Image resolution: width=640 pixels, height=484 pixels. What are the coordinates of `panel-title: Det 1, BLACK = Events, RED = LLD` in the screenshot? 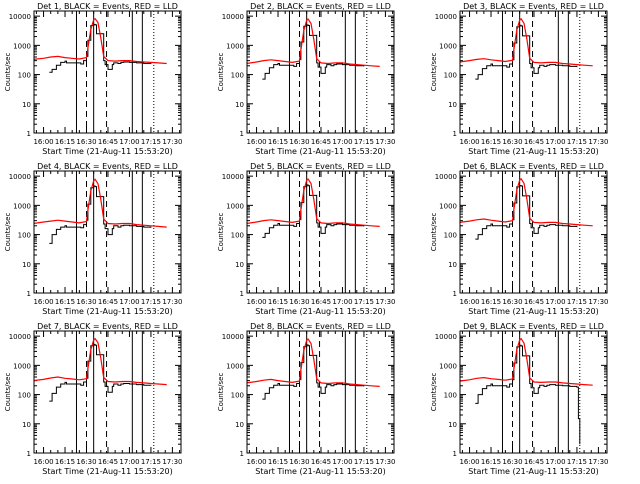 It's located at (107, 6).